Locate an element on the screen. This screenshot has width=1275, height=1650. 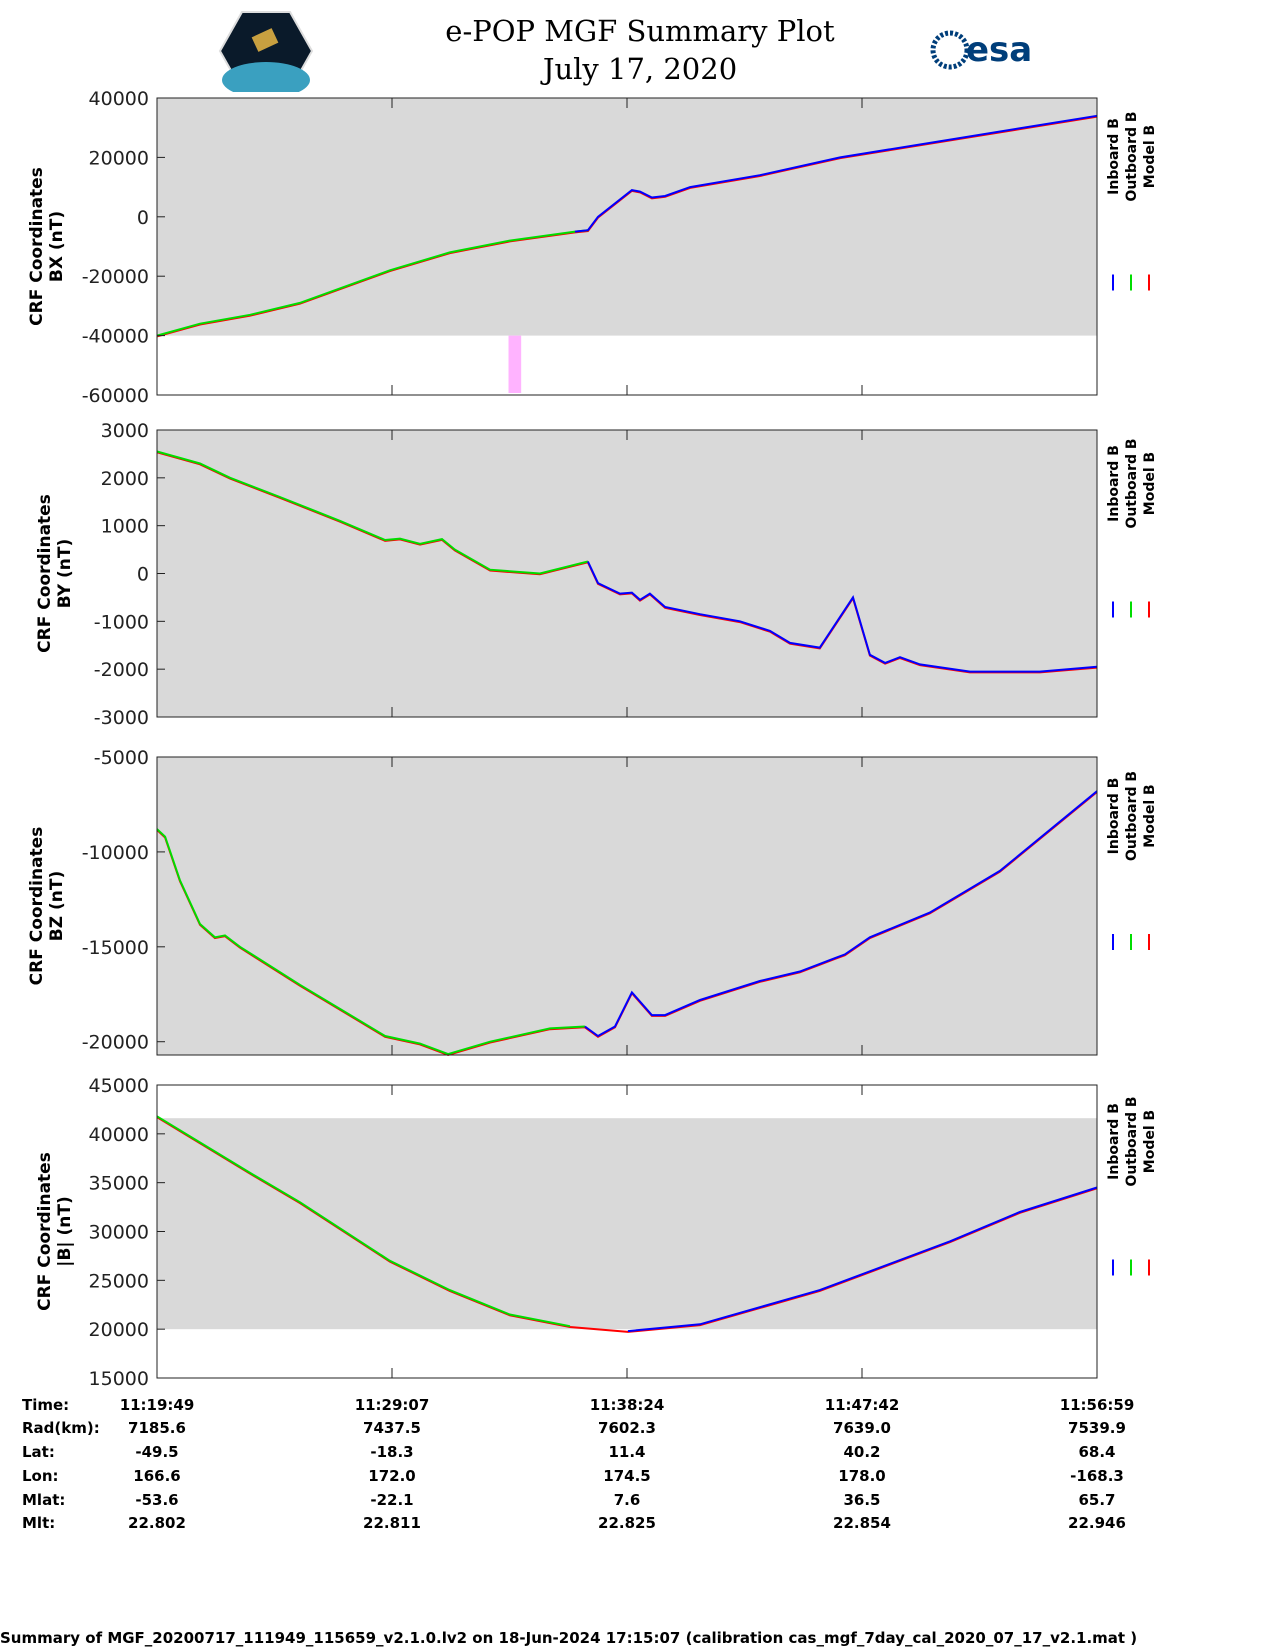
y-tick-label: -40000 is located at coordinates (115, 337).